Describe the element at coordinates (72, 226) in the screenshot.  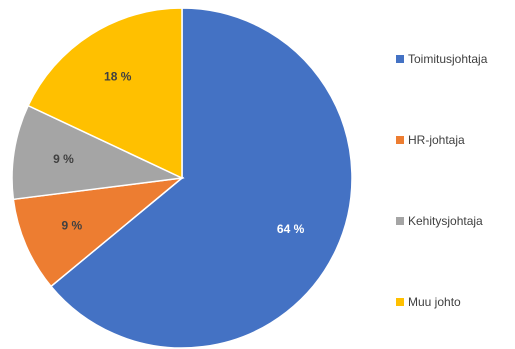
I see `data-label-hr-johtaja: 9 %` at that location.